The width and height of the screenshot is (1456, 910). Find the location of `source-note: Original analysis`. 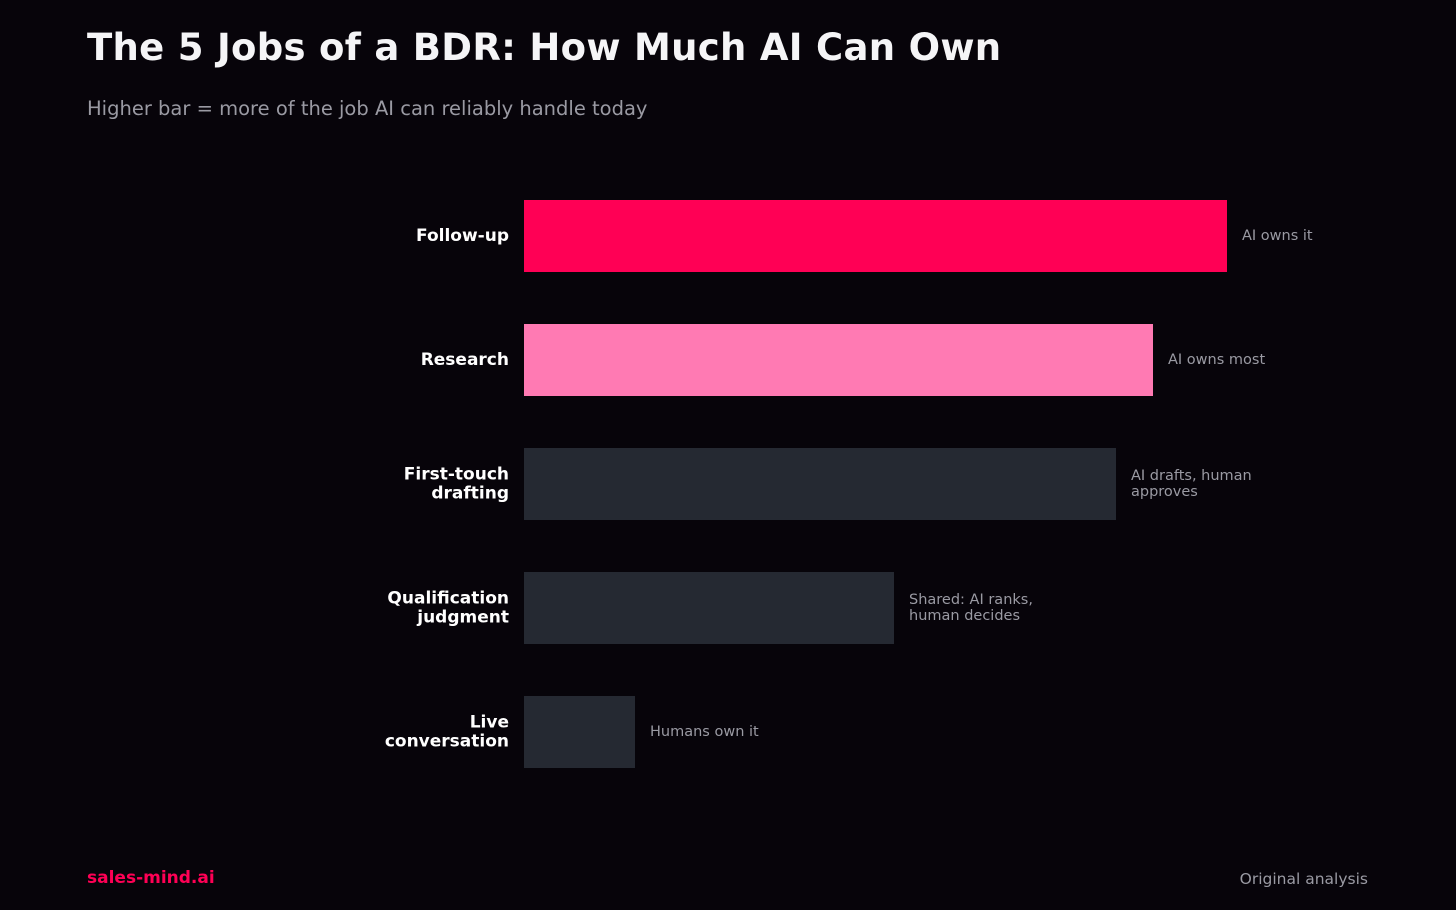

source-note: Original analysis is located at coordinates (1303, 879).